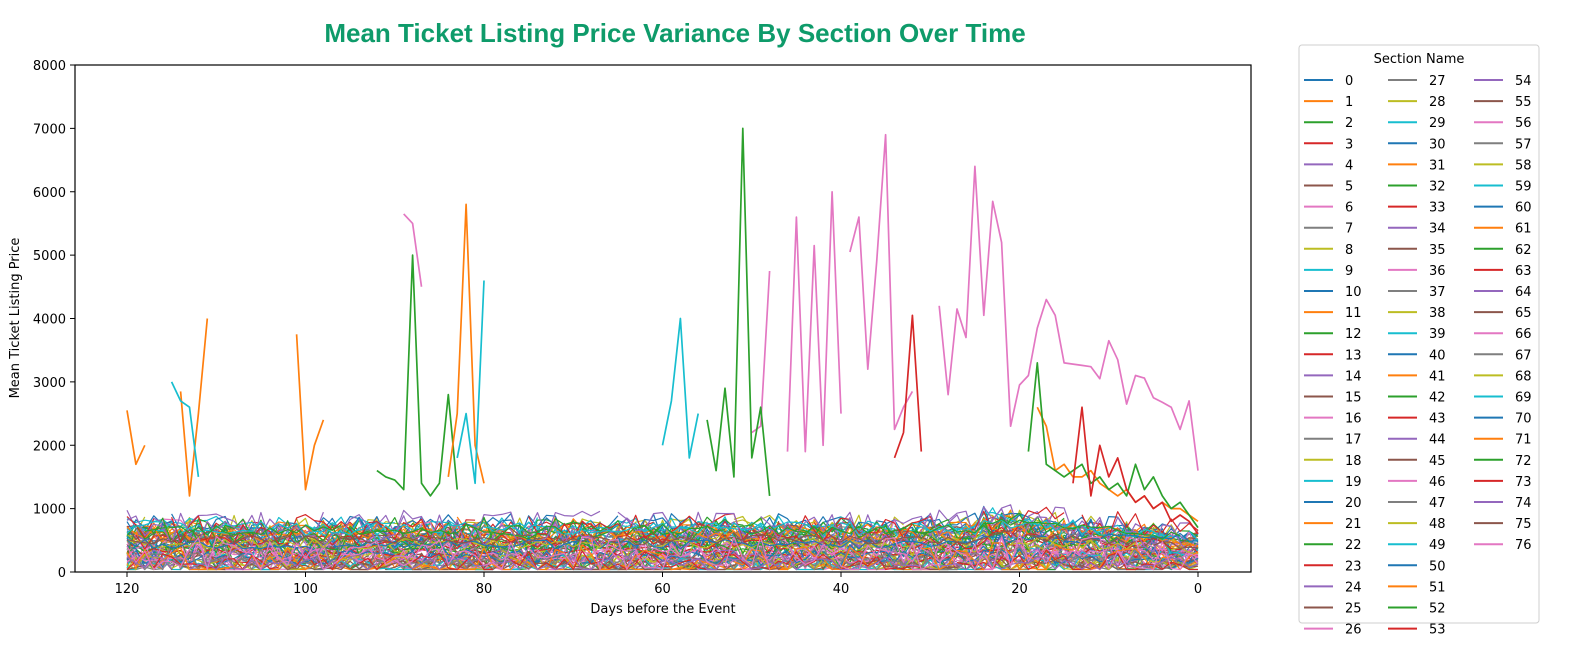 This screenshot has width=1590, height=658. Describe the element at coordinates (662, 589) in the screenshot. I see `x-tick-label: 60` at that location.